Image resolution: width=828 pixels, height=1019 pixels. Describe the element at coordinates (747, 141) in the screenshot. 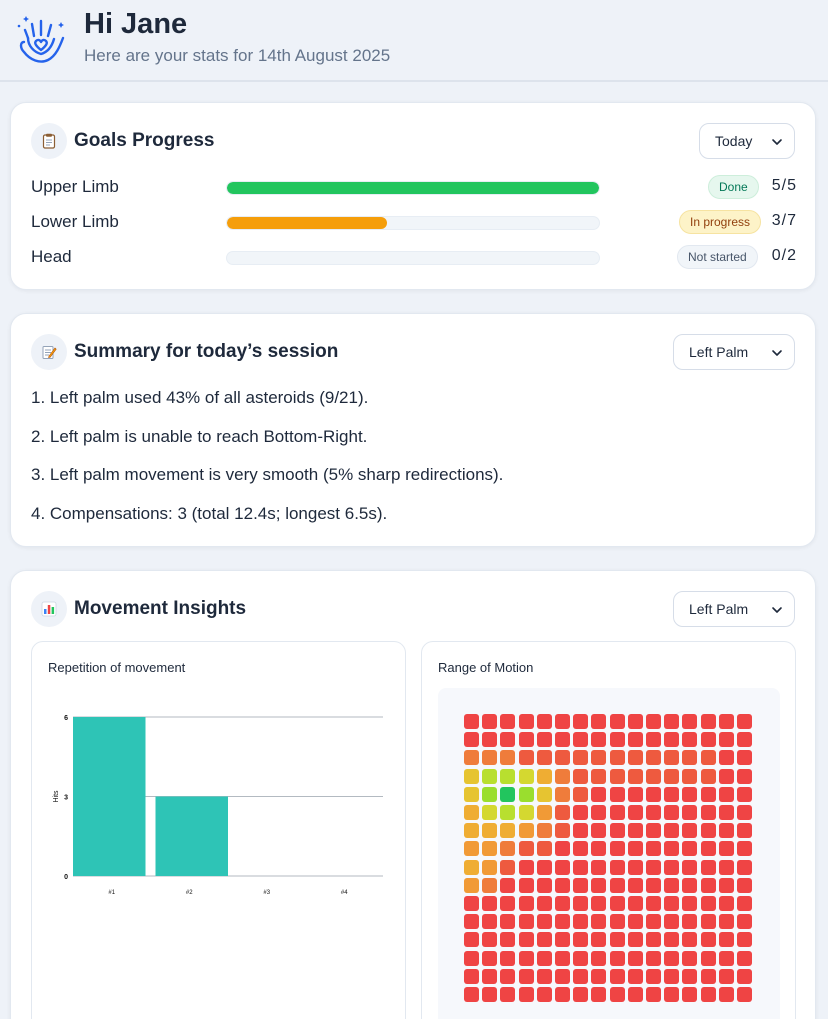

I see `period-select: Today` at that location.